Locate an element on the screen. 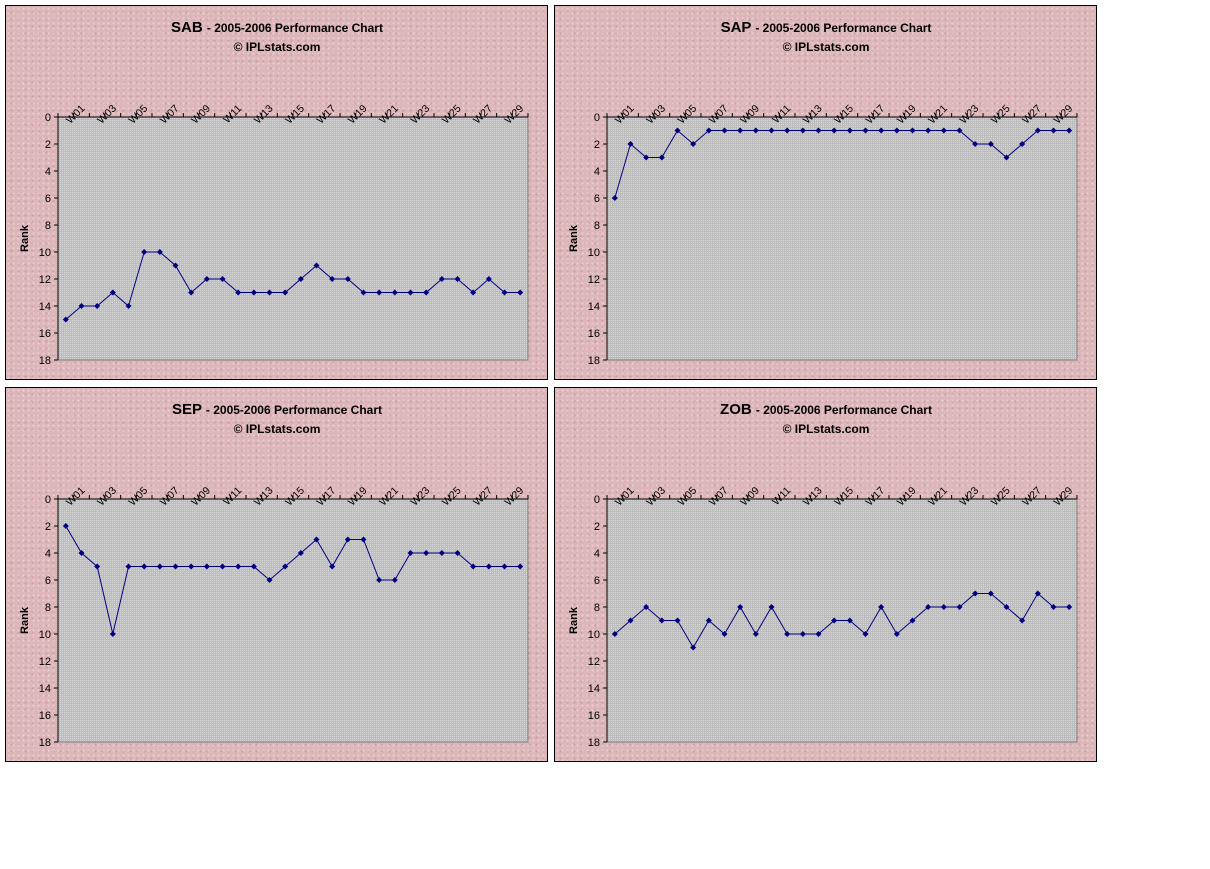 This screenshot has height=869, width=1210. chart-title: ZOB - 2005-2006 Performance Chart is located at coordinates (826, 409).